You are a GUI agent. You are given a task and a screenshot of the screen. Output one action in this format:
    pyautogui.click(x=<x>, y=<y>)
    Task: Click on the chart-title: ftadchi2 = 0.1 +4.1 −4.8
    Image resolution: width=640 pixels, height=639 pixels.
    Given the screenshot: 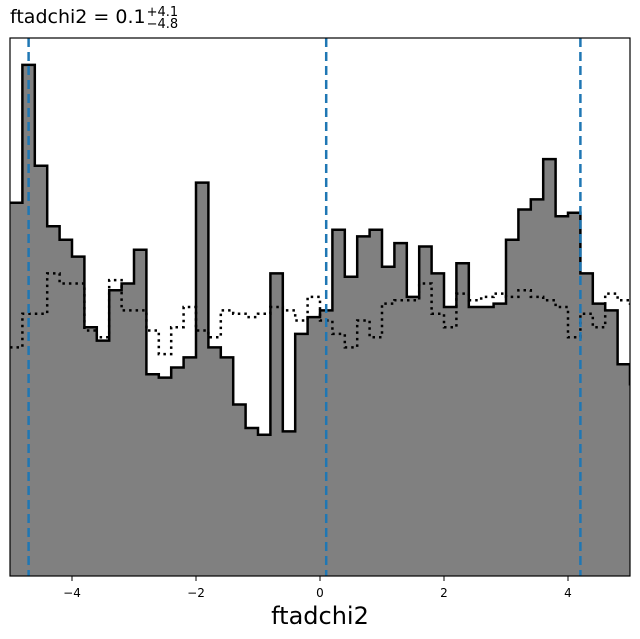 What is the action you would take?
    pyautogui.click(x=94, y=18)
    